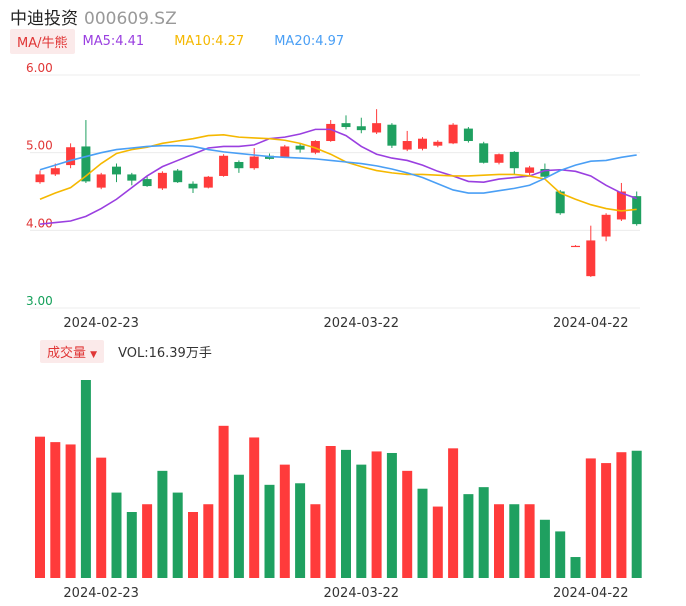 The image size is (686, 606). What do you see at coordinates (309, 41) in the screenshot?
I see `ma20-label: MA20:4.97` at bounding box center [309, 41].